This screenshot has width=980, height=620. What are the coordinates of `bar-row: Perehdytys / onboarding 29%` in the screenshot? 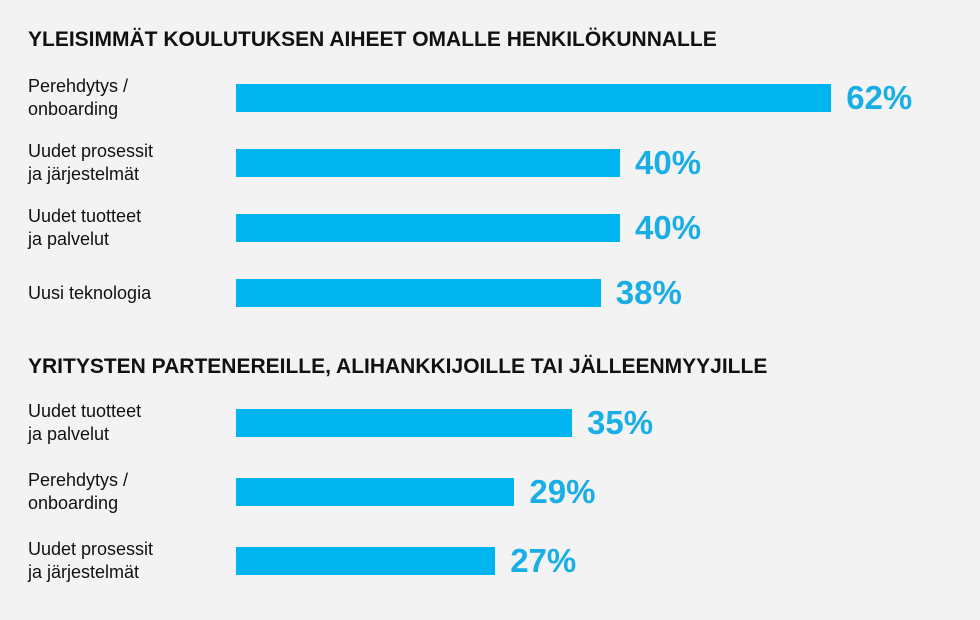 It's located at (490, 492).